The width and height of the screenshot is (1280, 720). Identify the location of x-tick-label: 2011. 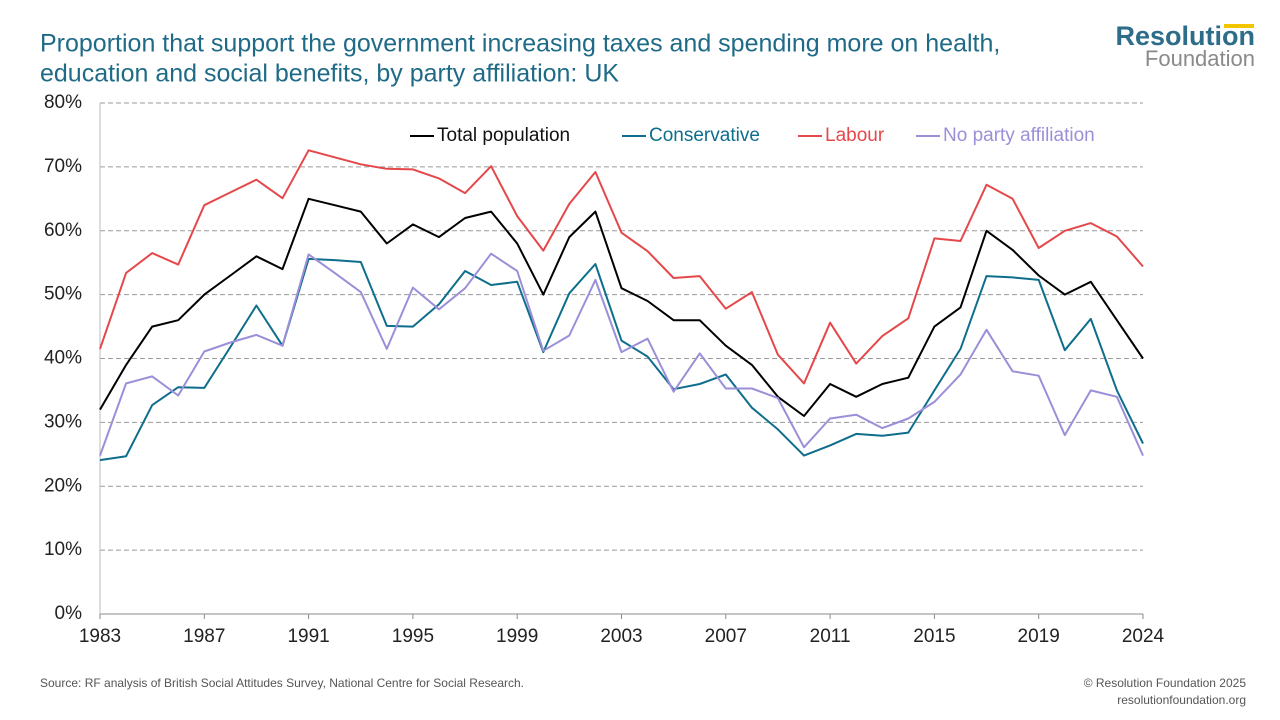
(830, 636).